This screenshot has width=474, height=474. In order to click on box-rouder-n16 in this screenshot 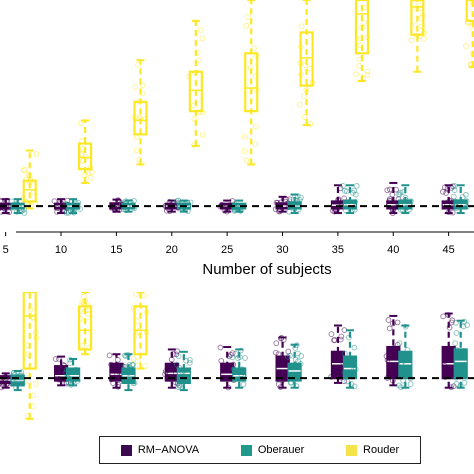, I will do `click(140, 118)`.